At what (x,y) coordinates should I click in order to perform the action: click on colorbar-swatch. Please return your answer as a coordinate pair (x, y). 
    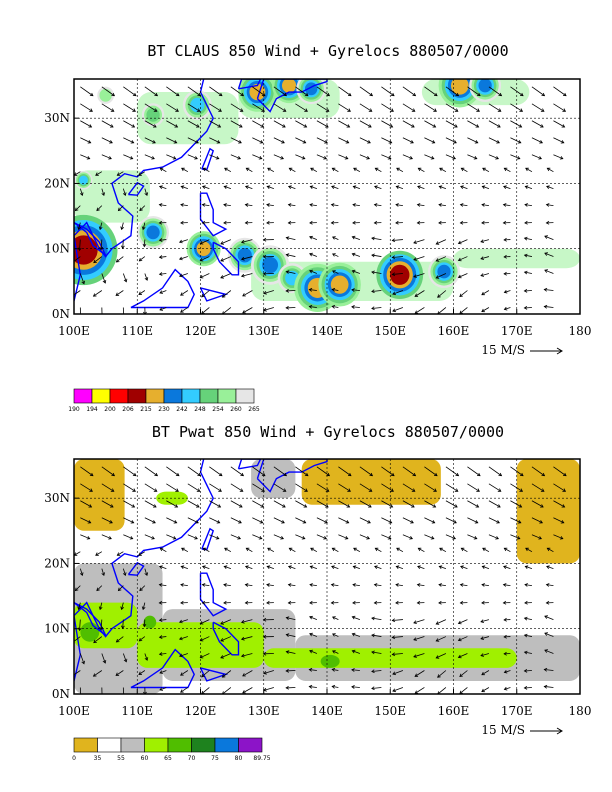
    Looking at the image, I should click on (191, 396).